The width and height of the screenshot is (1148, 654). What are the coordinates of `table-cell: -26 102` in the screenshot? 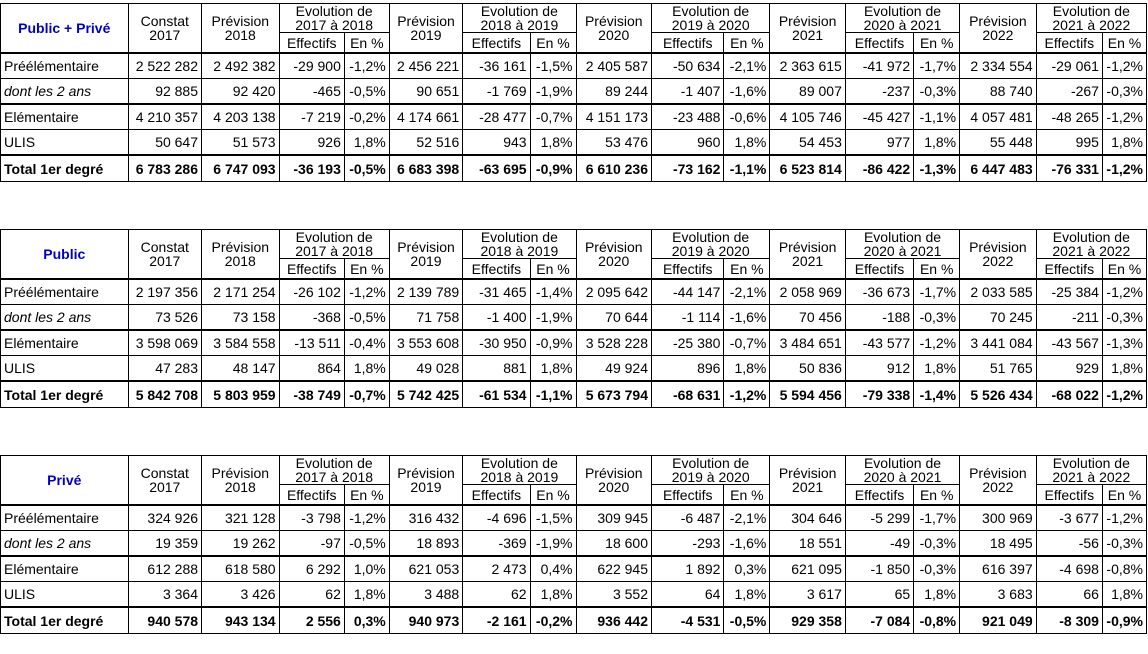 It's located at (311, 291).